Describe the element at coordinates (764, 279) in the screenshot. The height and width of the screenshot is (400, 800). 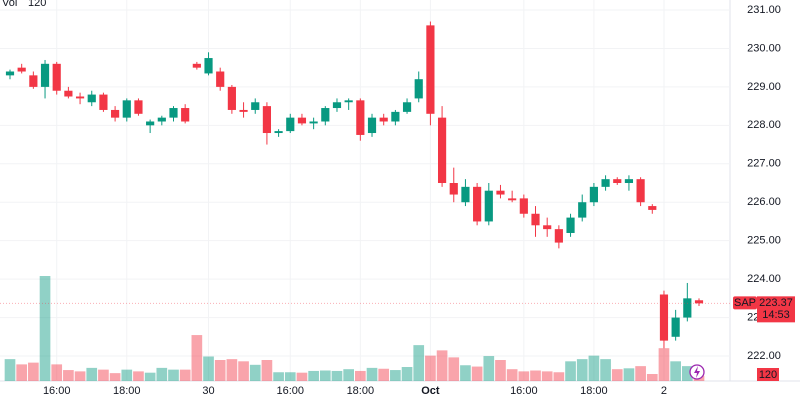
I see `y-tick-label: 224.00` at that location.